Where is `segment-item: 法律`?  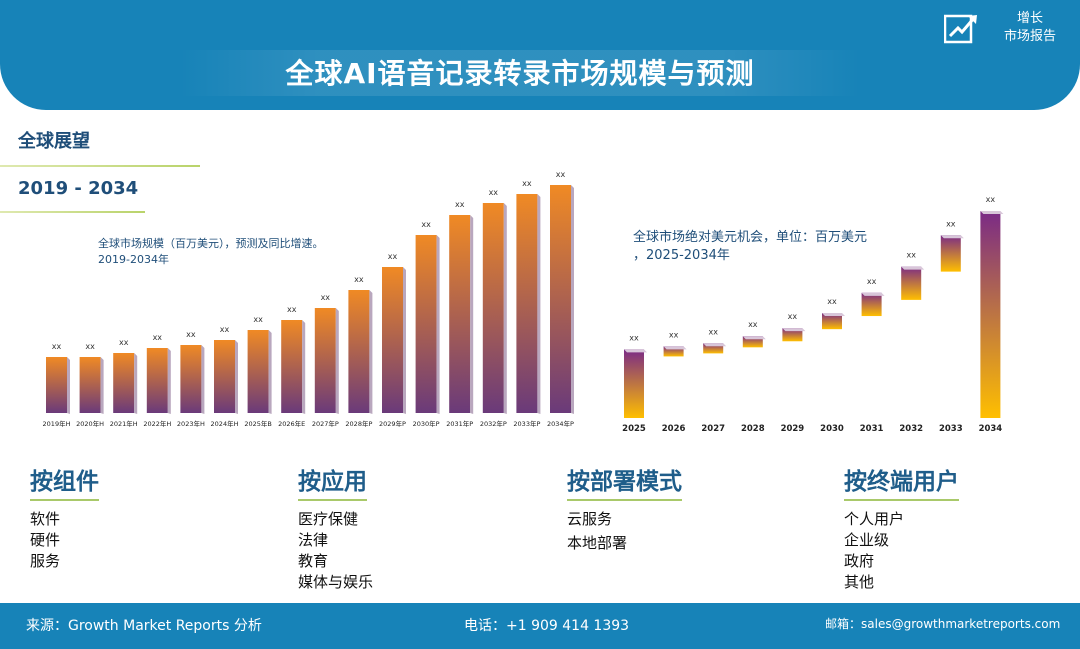 segment-item: 法律 is located at coordinates (313, 540).